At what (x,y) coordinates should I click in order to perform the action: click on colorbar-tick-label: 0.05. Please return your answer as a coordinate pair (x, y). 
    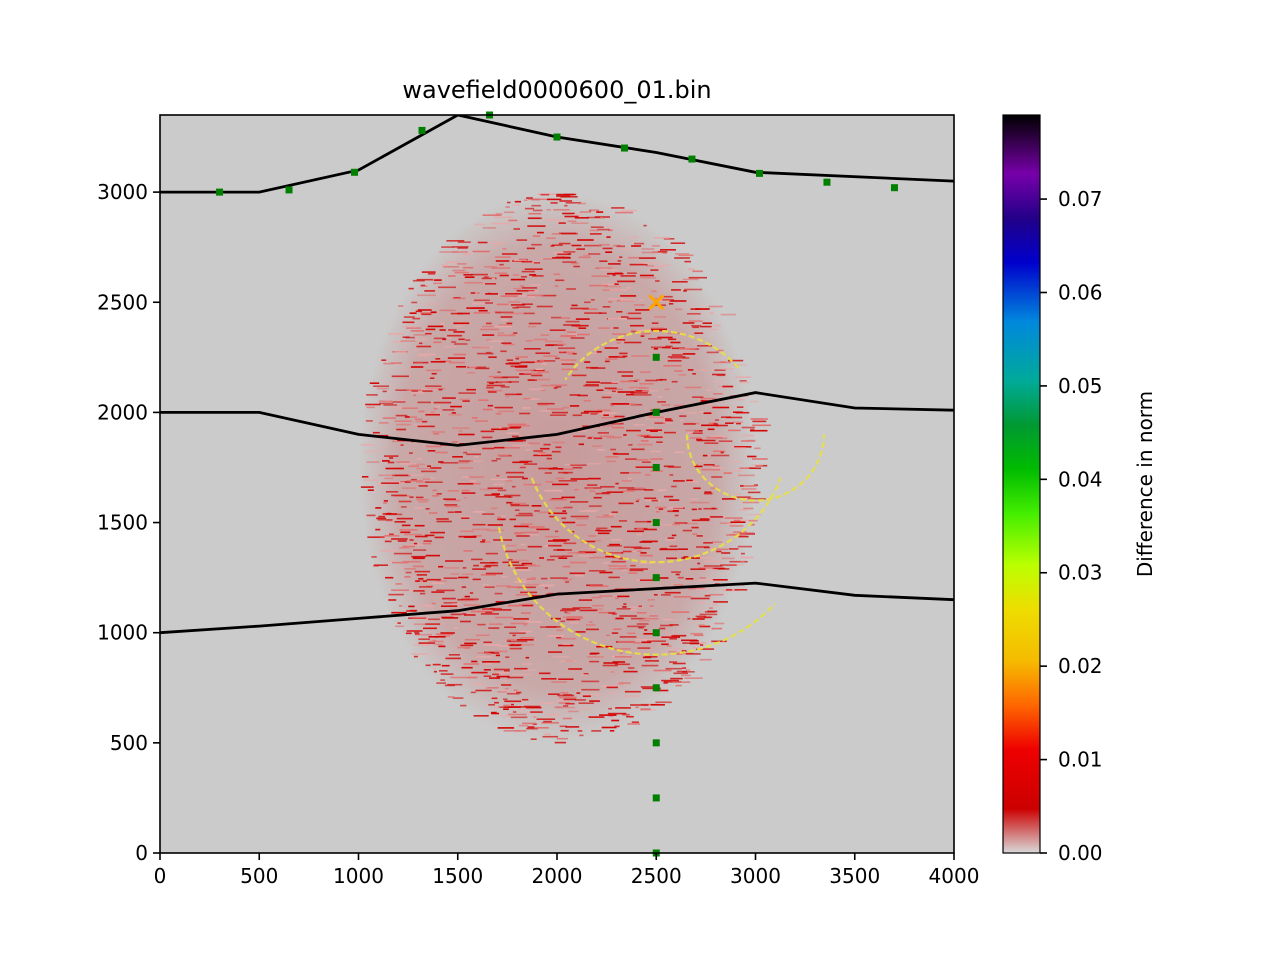
    Looking at the image, I should click on (1080, 386).